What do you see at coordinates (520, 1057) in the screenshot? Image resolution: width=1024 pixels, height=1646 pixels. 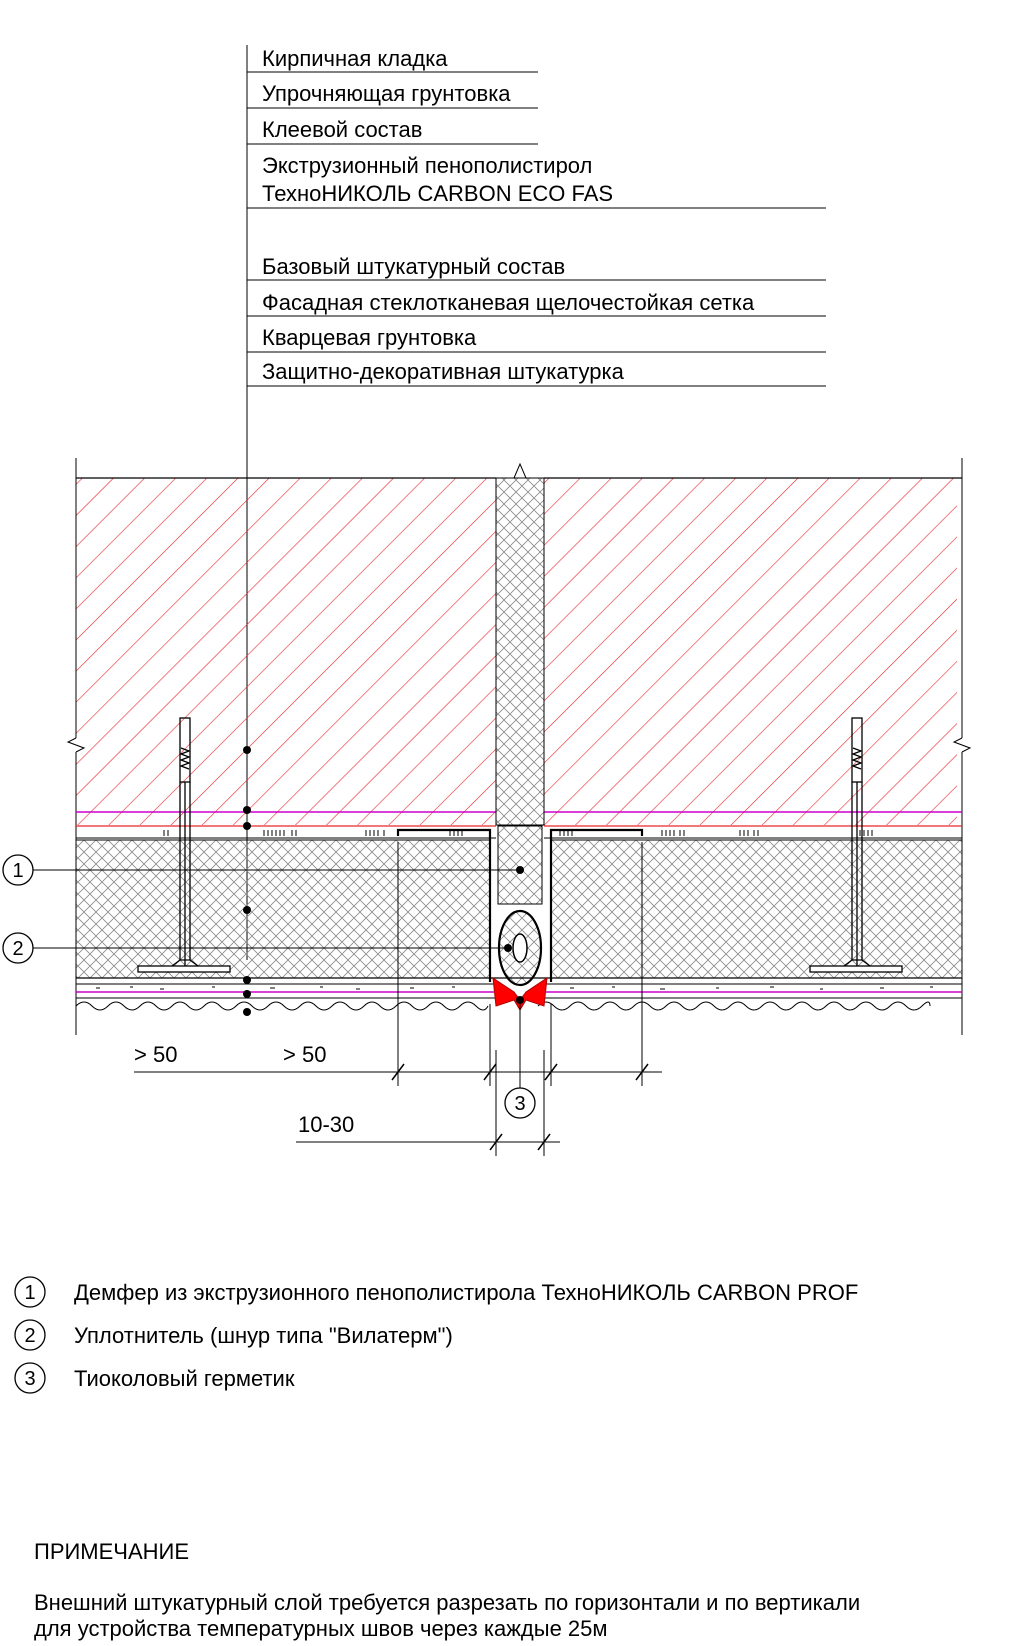 I see `callout-3: 3` at bounding box center [520, 1057].